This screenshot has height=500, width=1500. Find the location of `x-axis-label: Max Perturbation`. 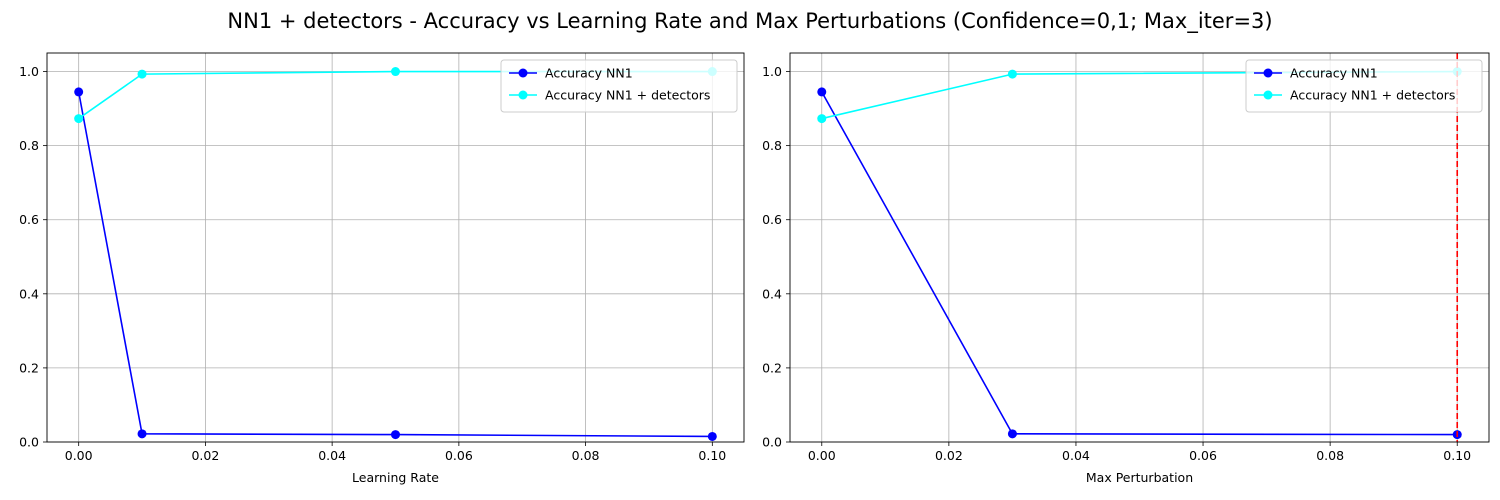

x-axis-label: Max Perturbation is located at coordinates (1139, 477).